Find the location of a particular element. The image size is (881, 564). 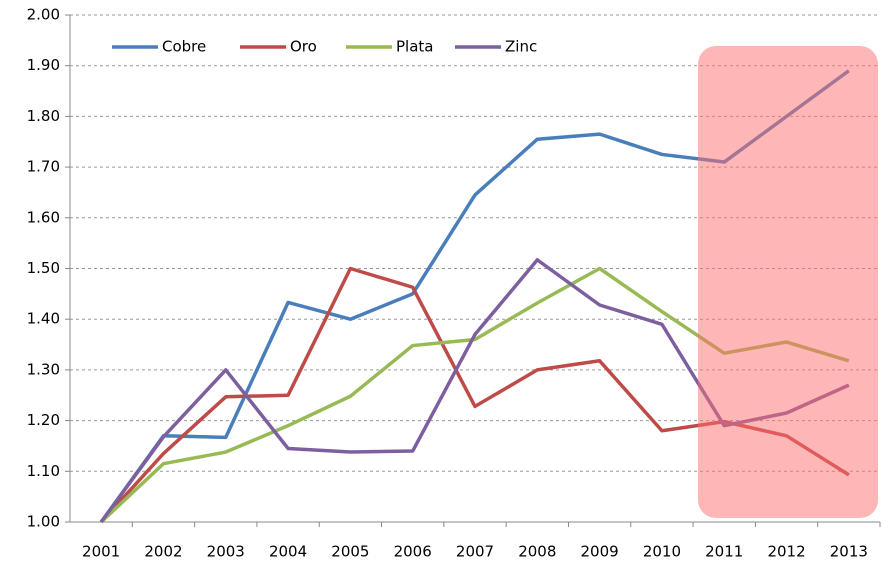

y-tick-label: 1.30 is located at coordinates (43, 369).